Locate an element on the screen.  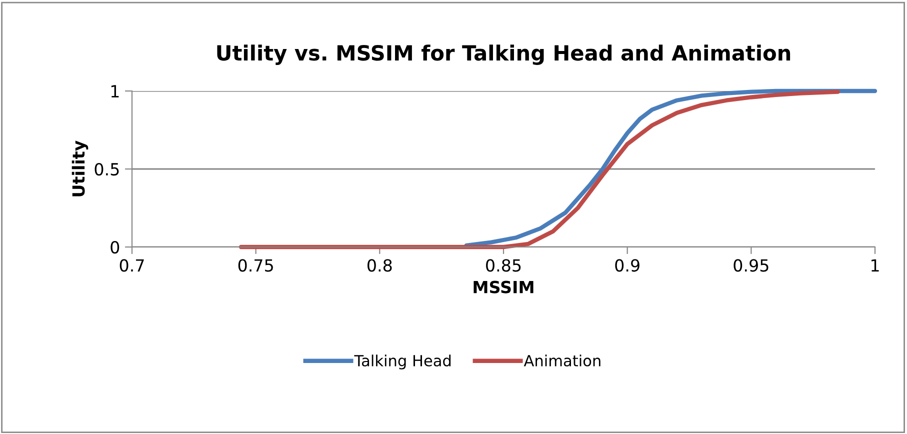
y-tick-label: 0 is located at coordinates (115, 247).